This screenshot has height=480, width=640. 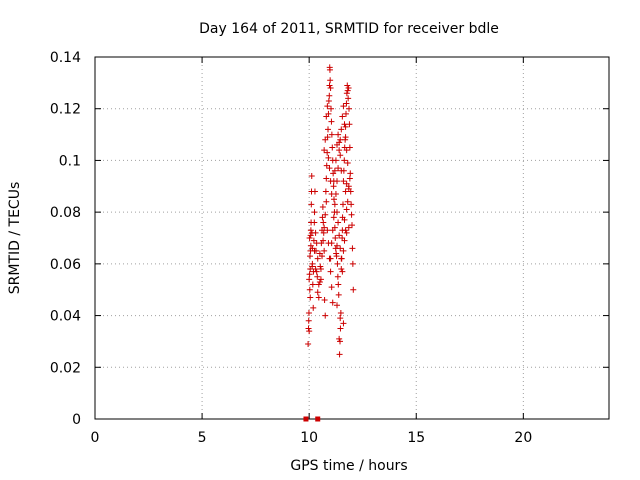 I want to click on x-tick-label: 5, so click(x=202, y=438).